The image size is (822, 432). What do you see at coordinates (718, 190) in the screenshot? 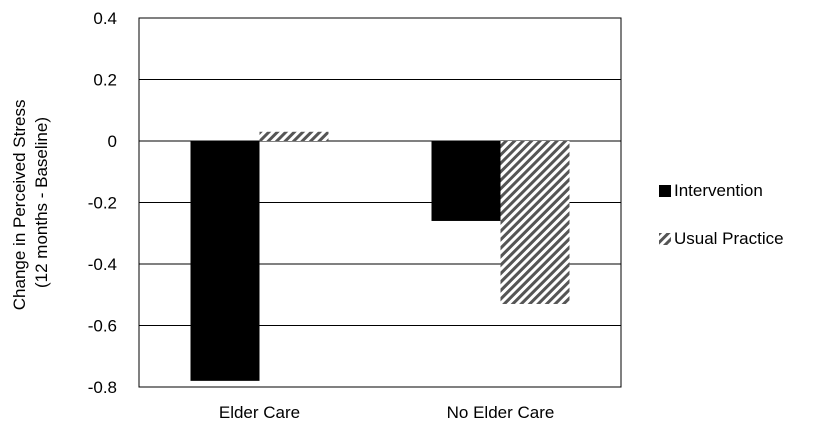
I see `legend-label: Intervention` at bounding box center [718, 190].